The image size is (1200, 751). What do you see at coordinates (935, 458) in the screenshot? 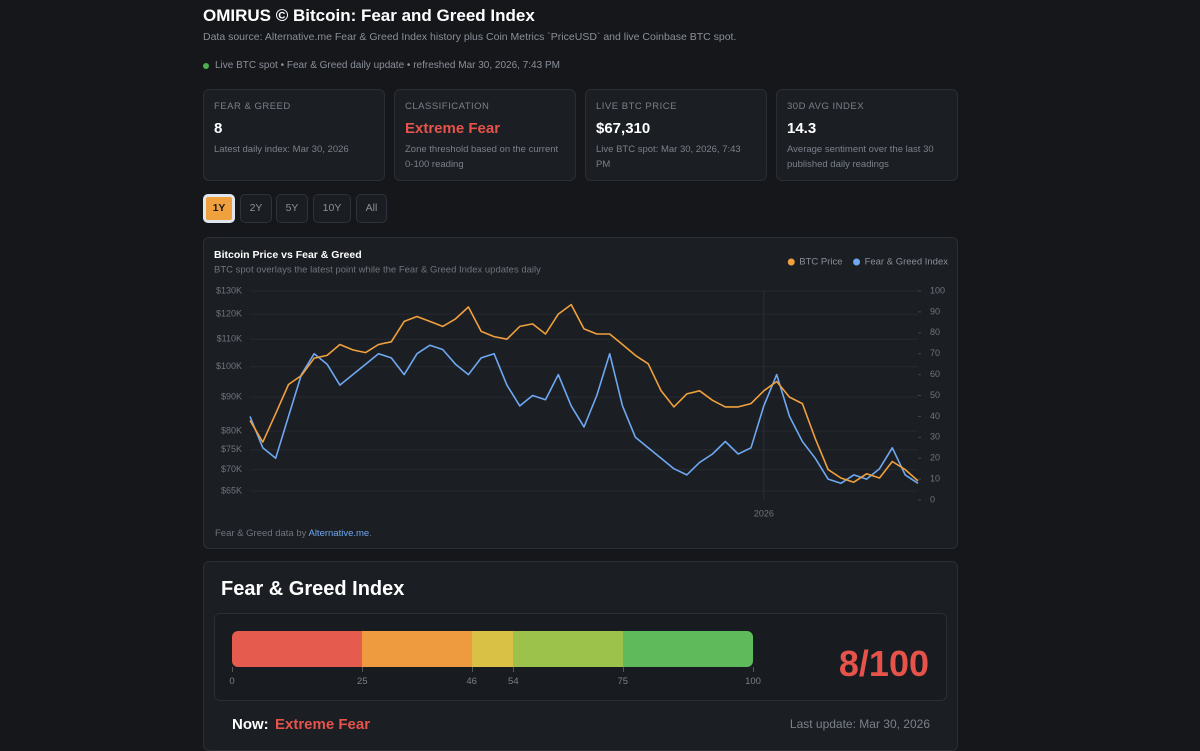
I see `y2-tick-label: 20` at bounding box center [935, 458].